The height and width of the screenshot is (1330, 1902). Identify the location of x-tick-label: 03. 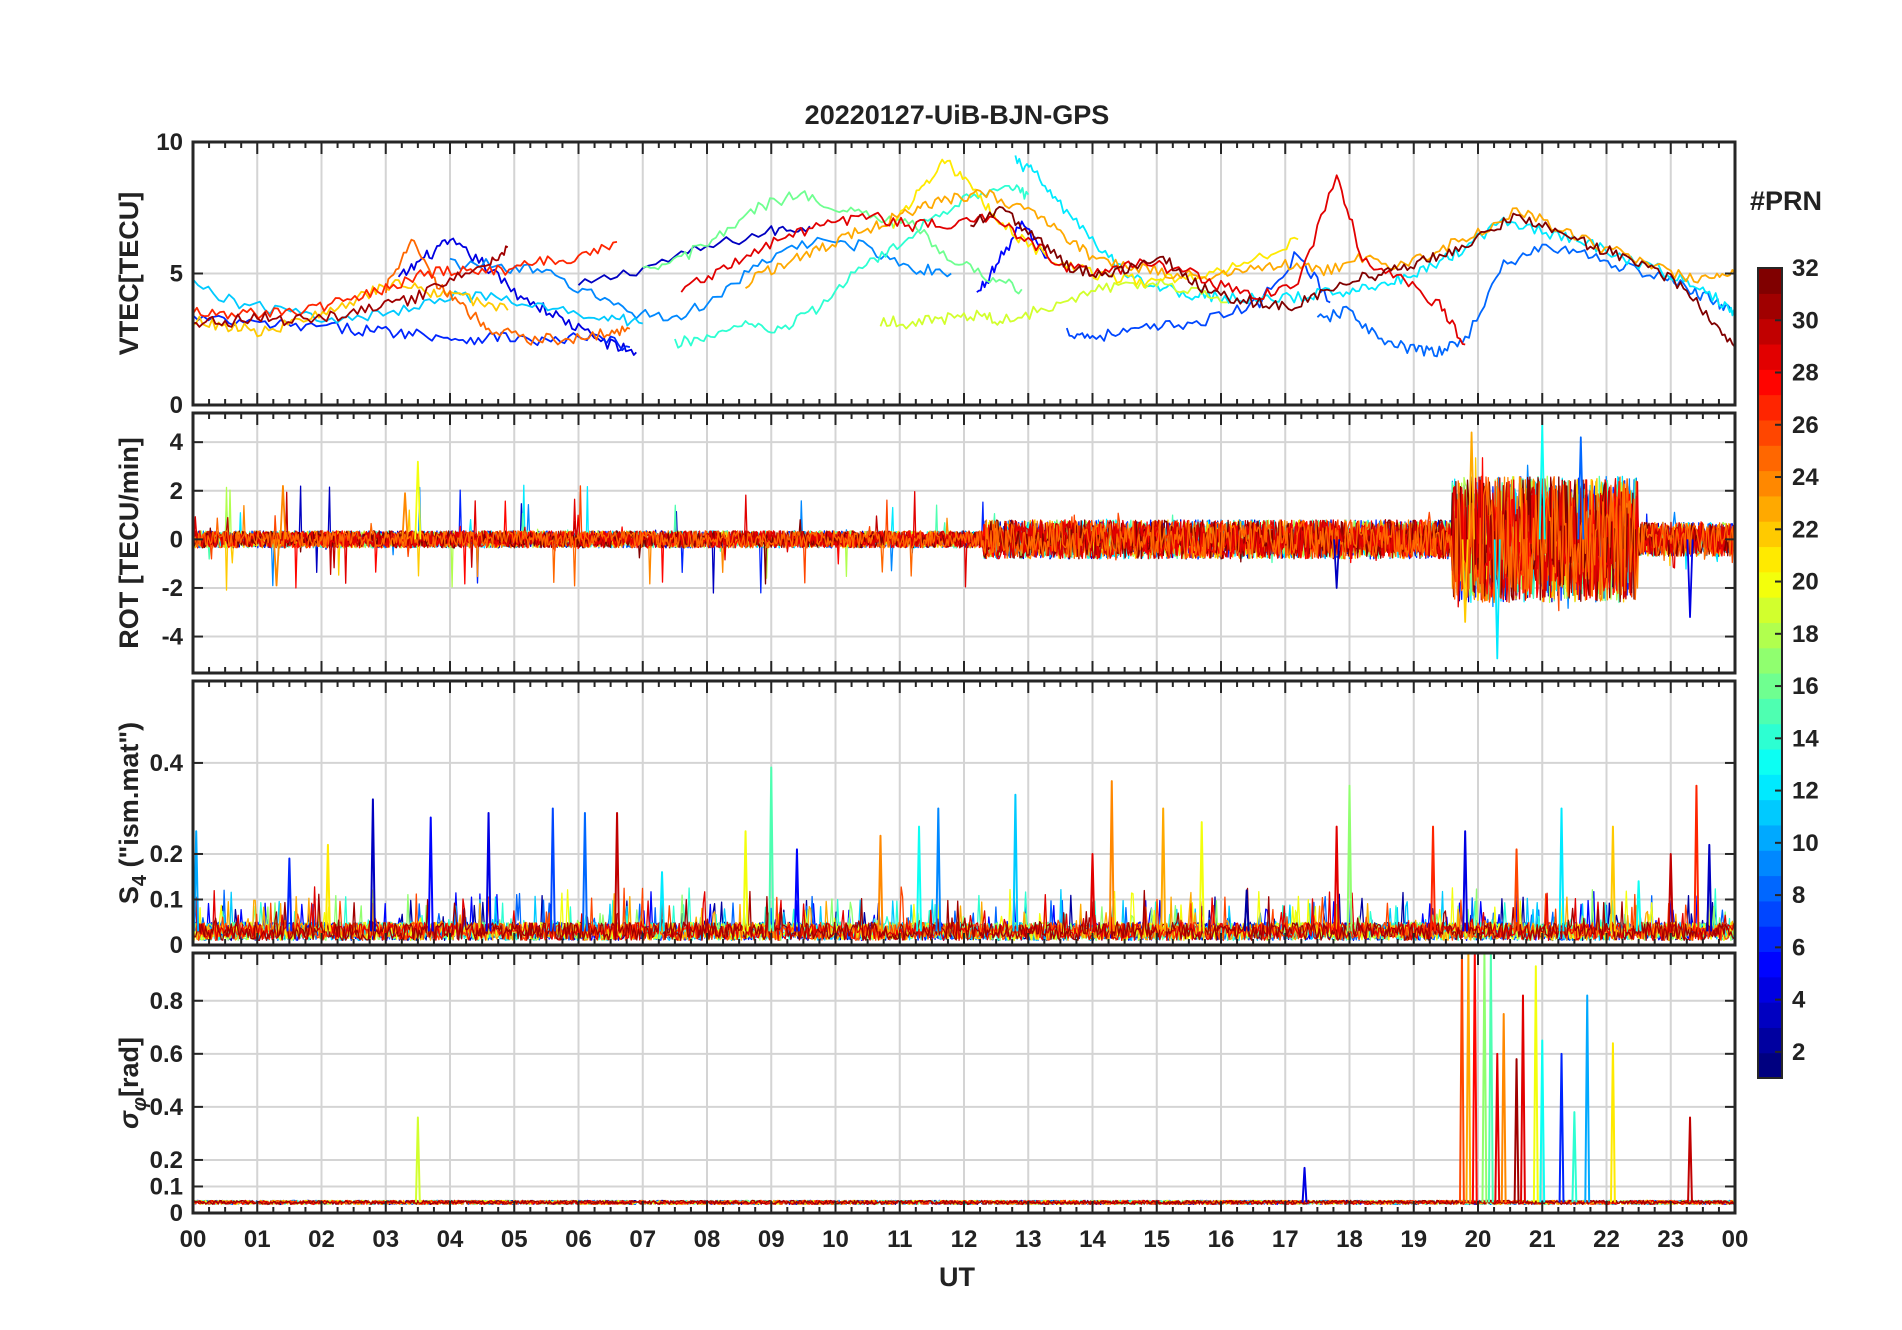
(385, 1239).